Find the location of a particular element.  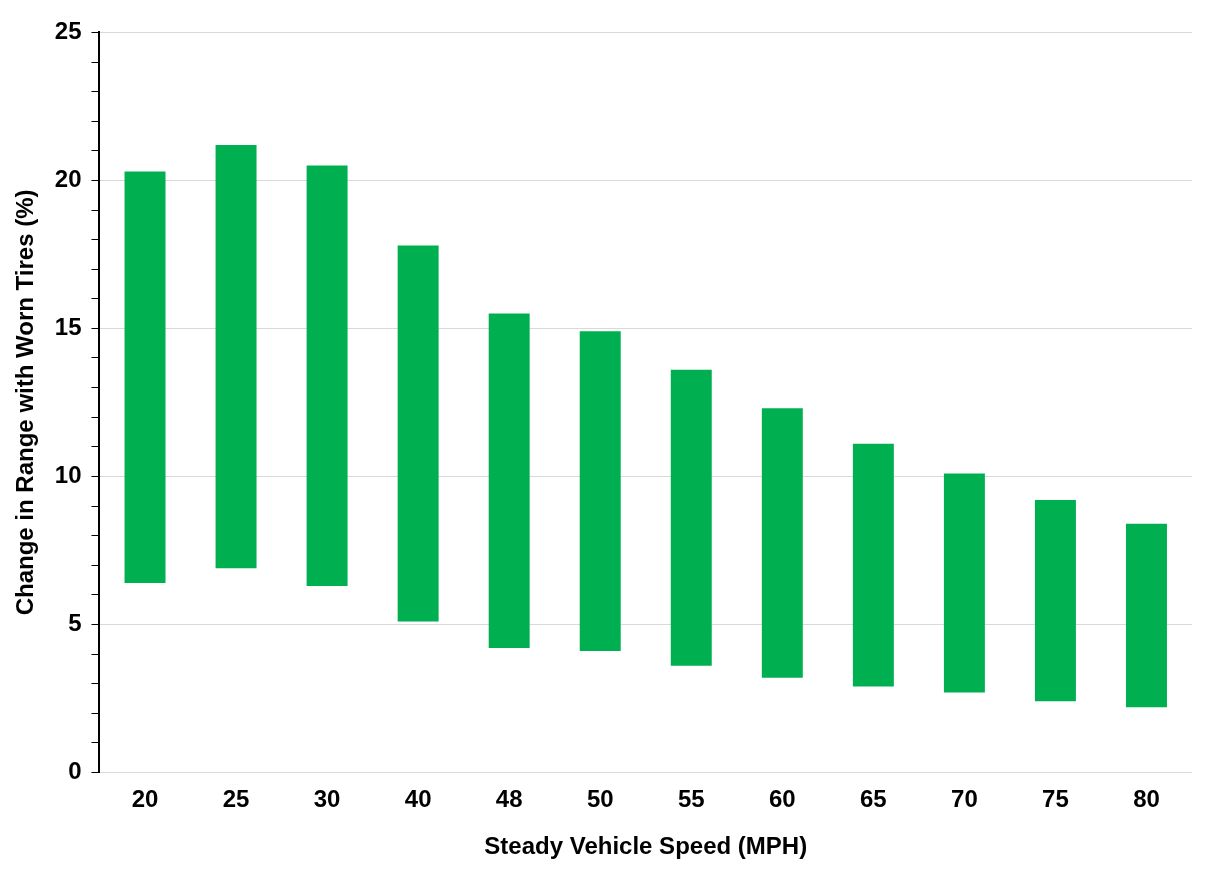

y-tick-label: 20 is located at coordinates (68, 179).